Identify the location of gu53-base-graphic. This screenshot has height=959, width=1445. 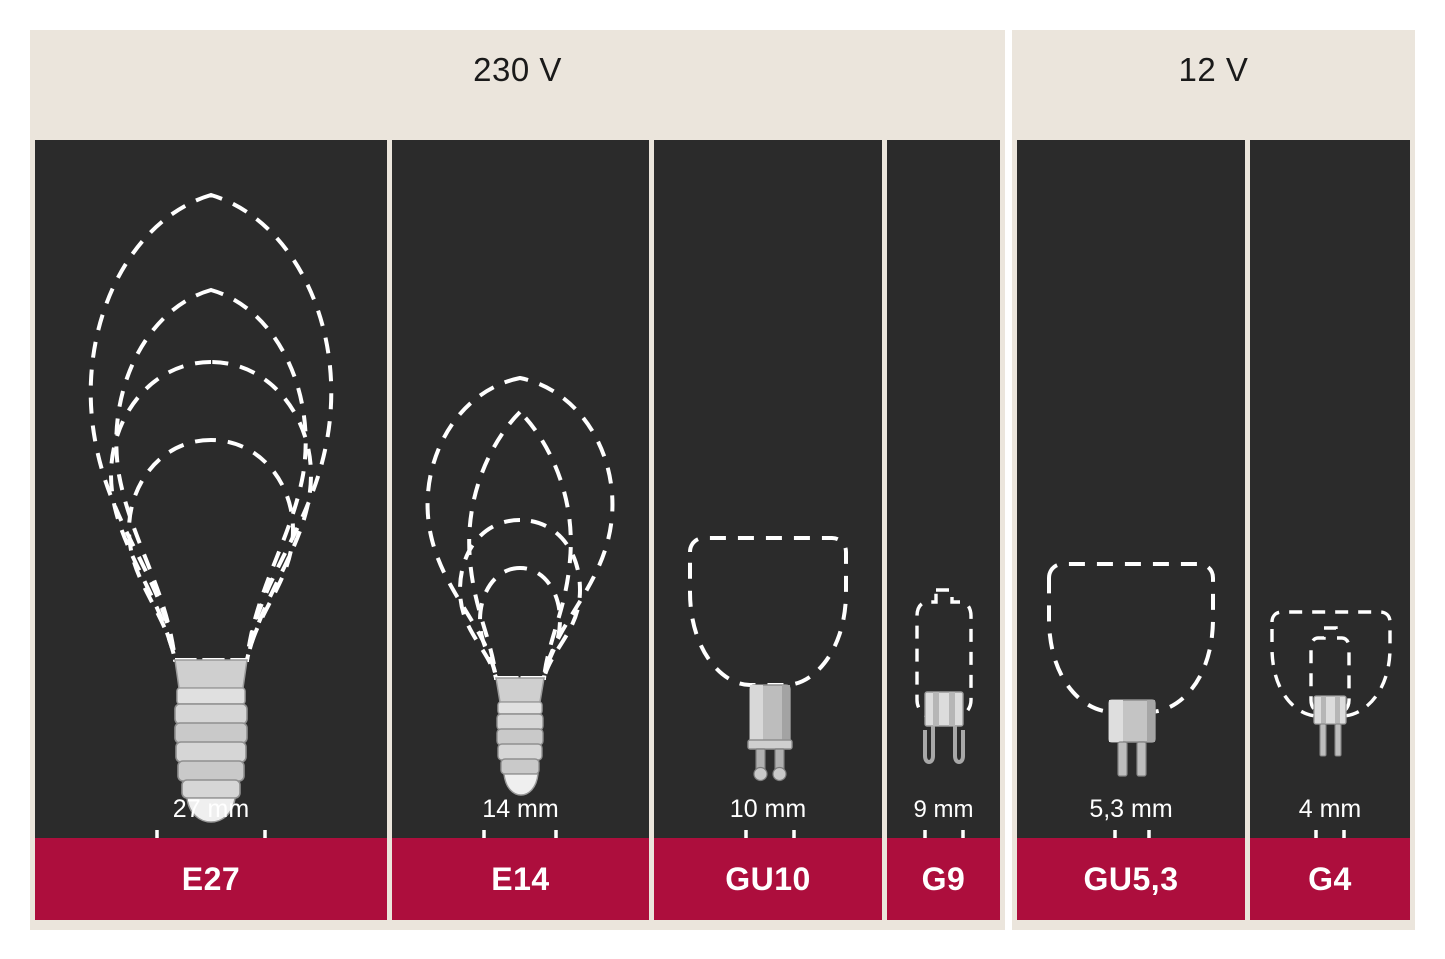
(1132, 738).